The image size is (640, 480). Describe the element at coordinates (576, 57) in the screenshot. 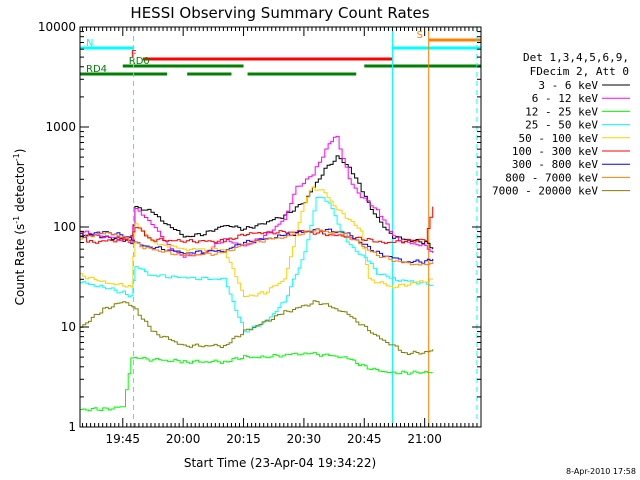

I see `legend-header-1: Det 1,3,4,5,6,9,` at that location.